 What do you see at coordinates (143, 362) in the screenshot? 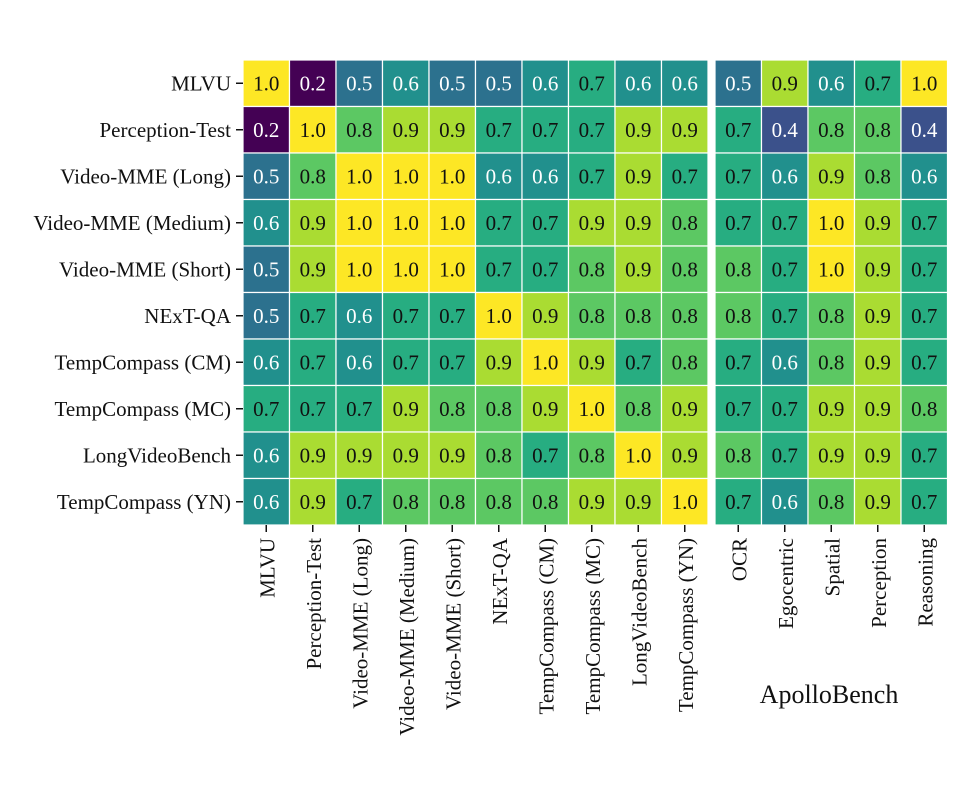
I see `row-label: TempCompass (CM)` at bounding box center [143, 362].